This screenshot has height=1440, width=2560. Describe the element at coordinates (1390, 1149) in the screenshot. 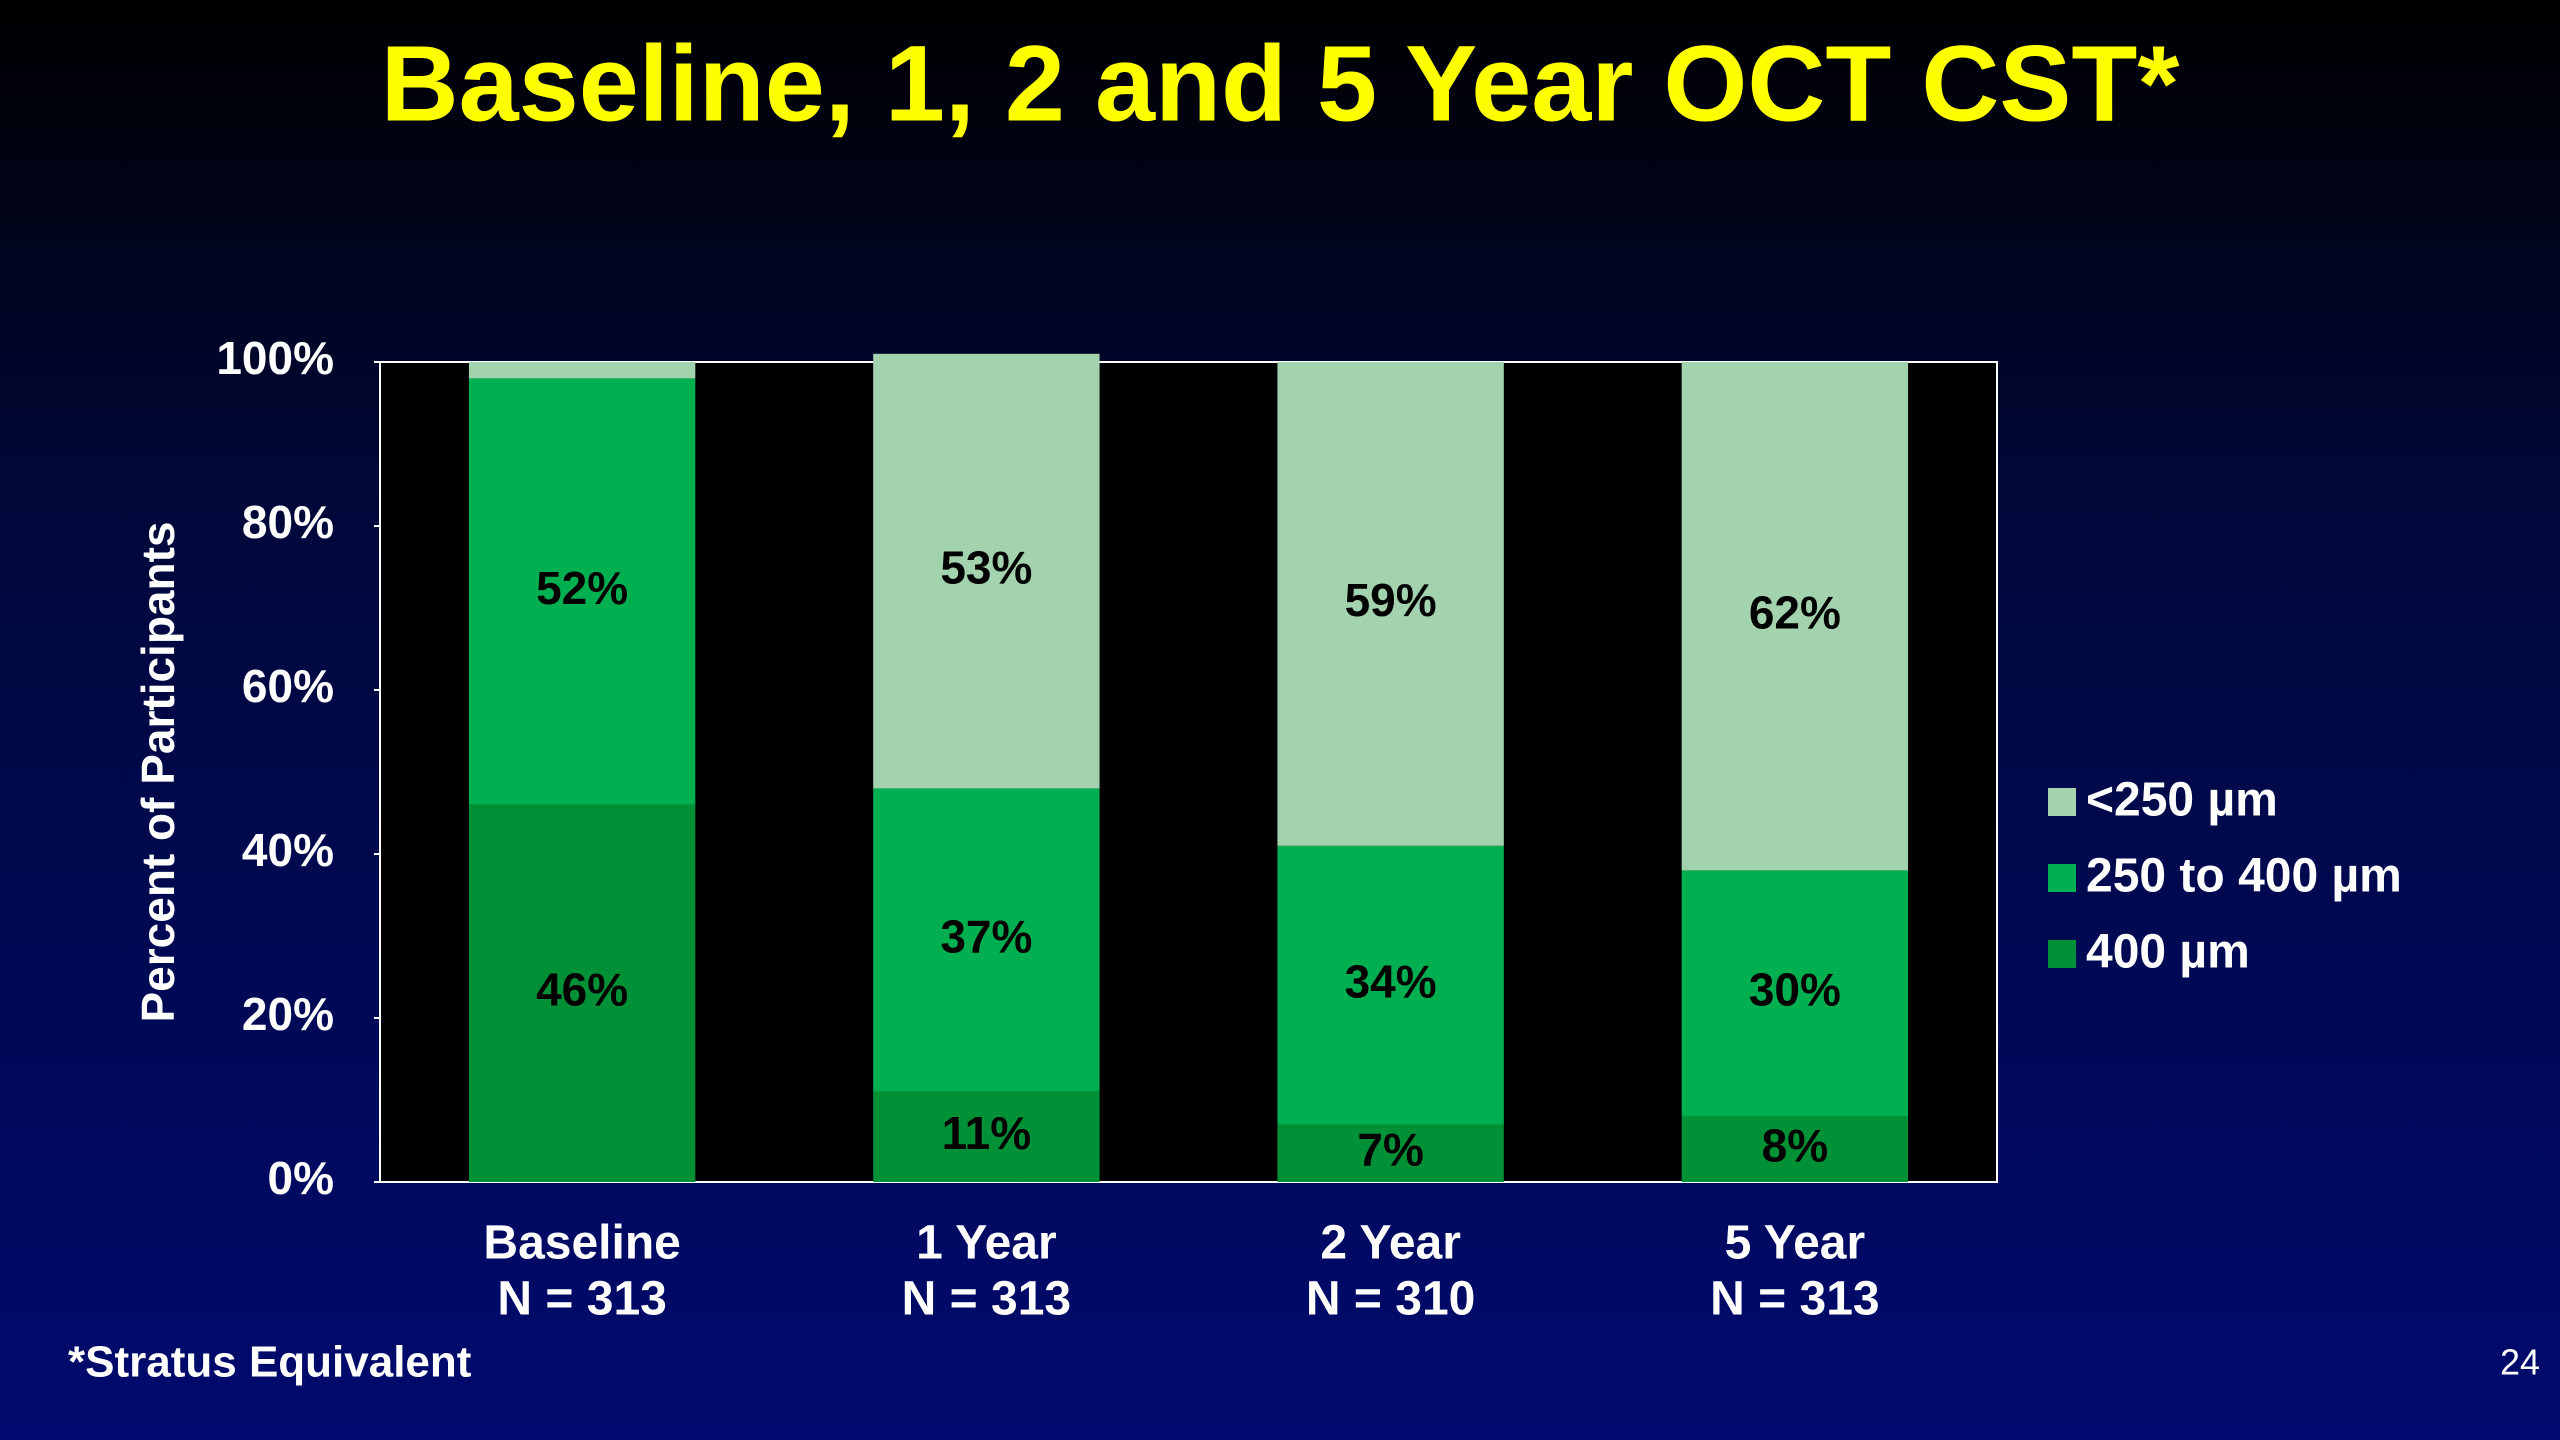

I see `data-label: 7%` at that location.